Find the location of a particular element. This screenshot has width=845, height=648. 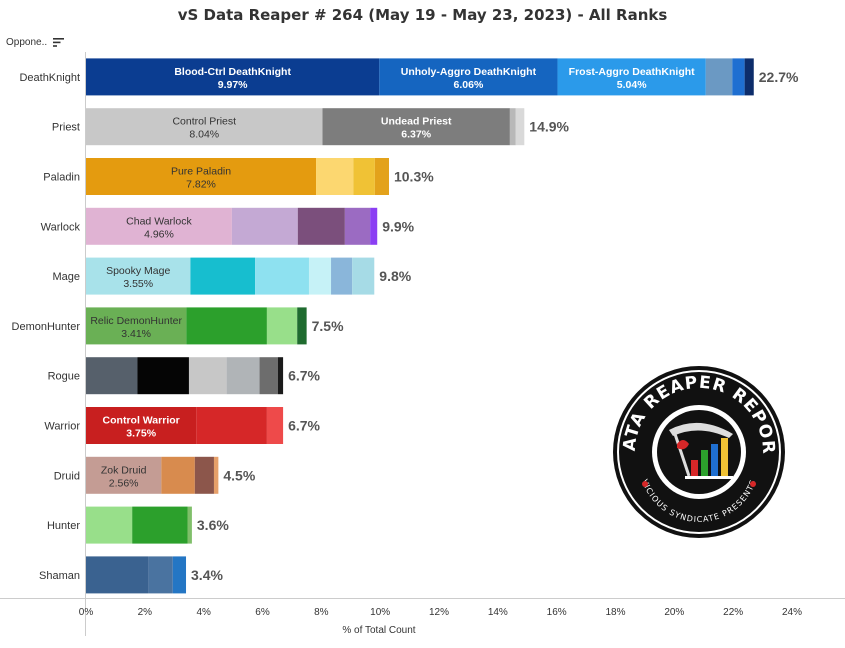

class-label: DemonHunter is located at coordinates (46, 327).